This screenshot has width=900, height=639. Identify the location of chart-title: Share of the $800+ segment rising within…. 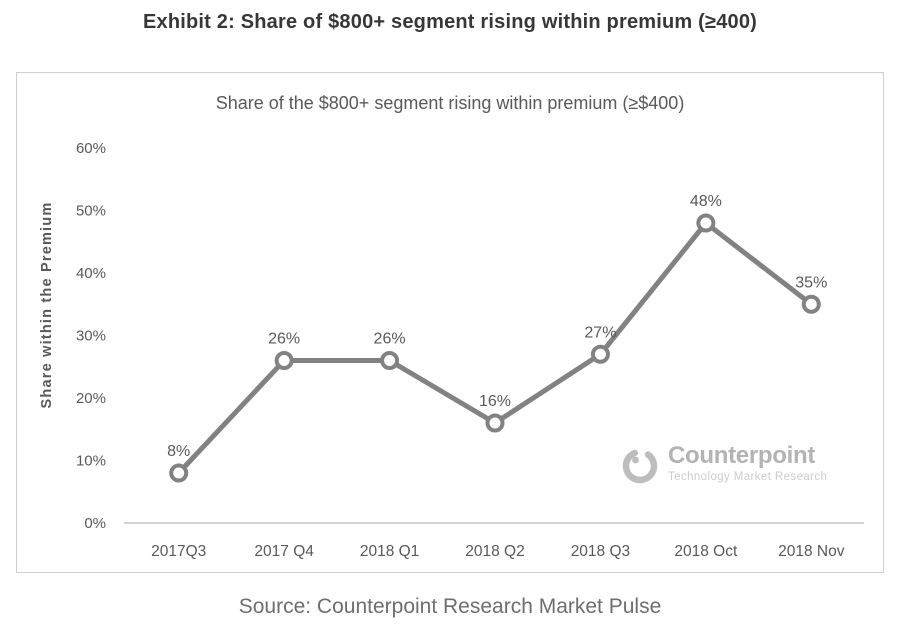
(450, 103).